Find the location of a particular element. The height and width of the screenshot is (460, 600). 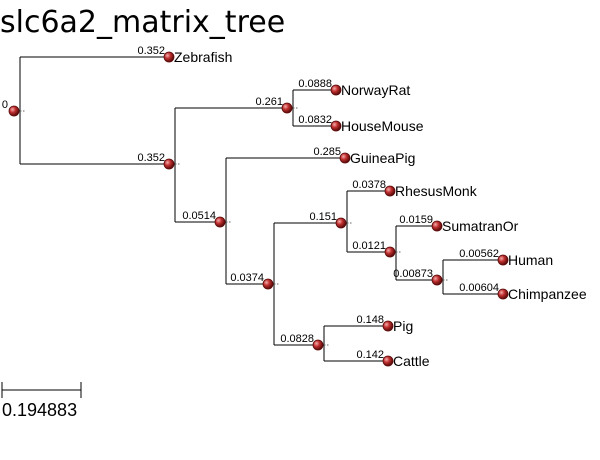

leaf-label-norwayrat: NorwayRat is located at coordinates (375, 90).